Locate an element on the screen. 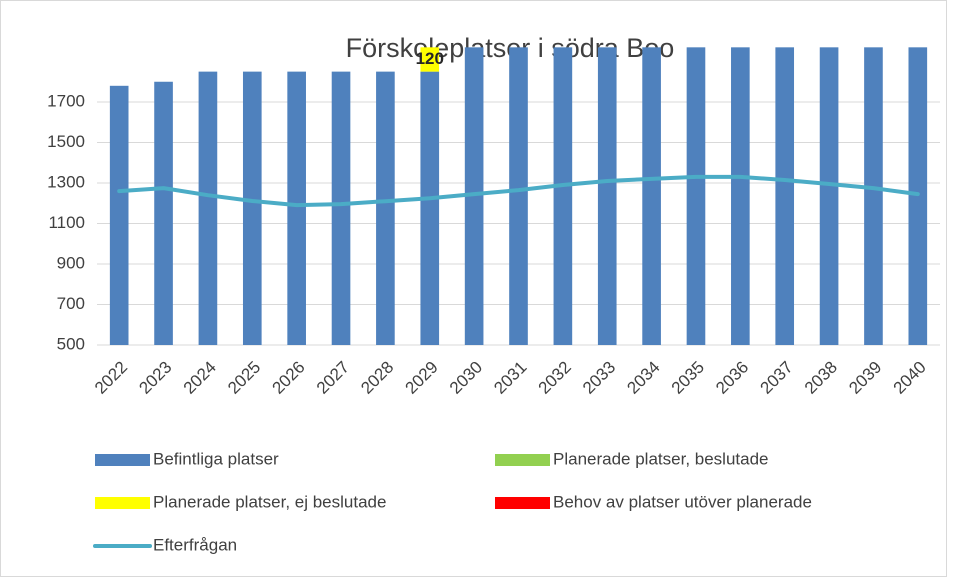 The image size is (956, 578). data-label: 120 is located at coordinates (430, 58).